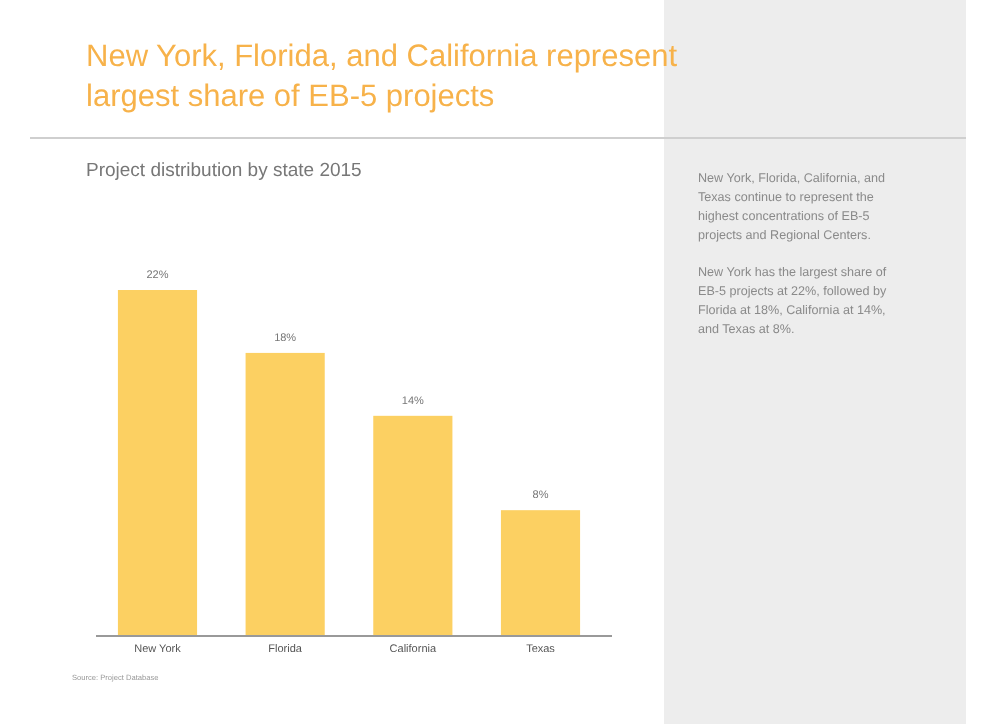  What do you see at coordinates (224, 171) in the screenshot?
I see `chart-subtitle: Project distribution by state 2015` at bounding box center [224, 171].